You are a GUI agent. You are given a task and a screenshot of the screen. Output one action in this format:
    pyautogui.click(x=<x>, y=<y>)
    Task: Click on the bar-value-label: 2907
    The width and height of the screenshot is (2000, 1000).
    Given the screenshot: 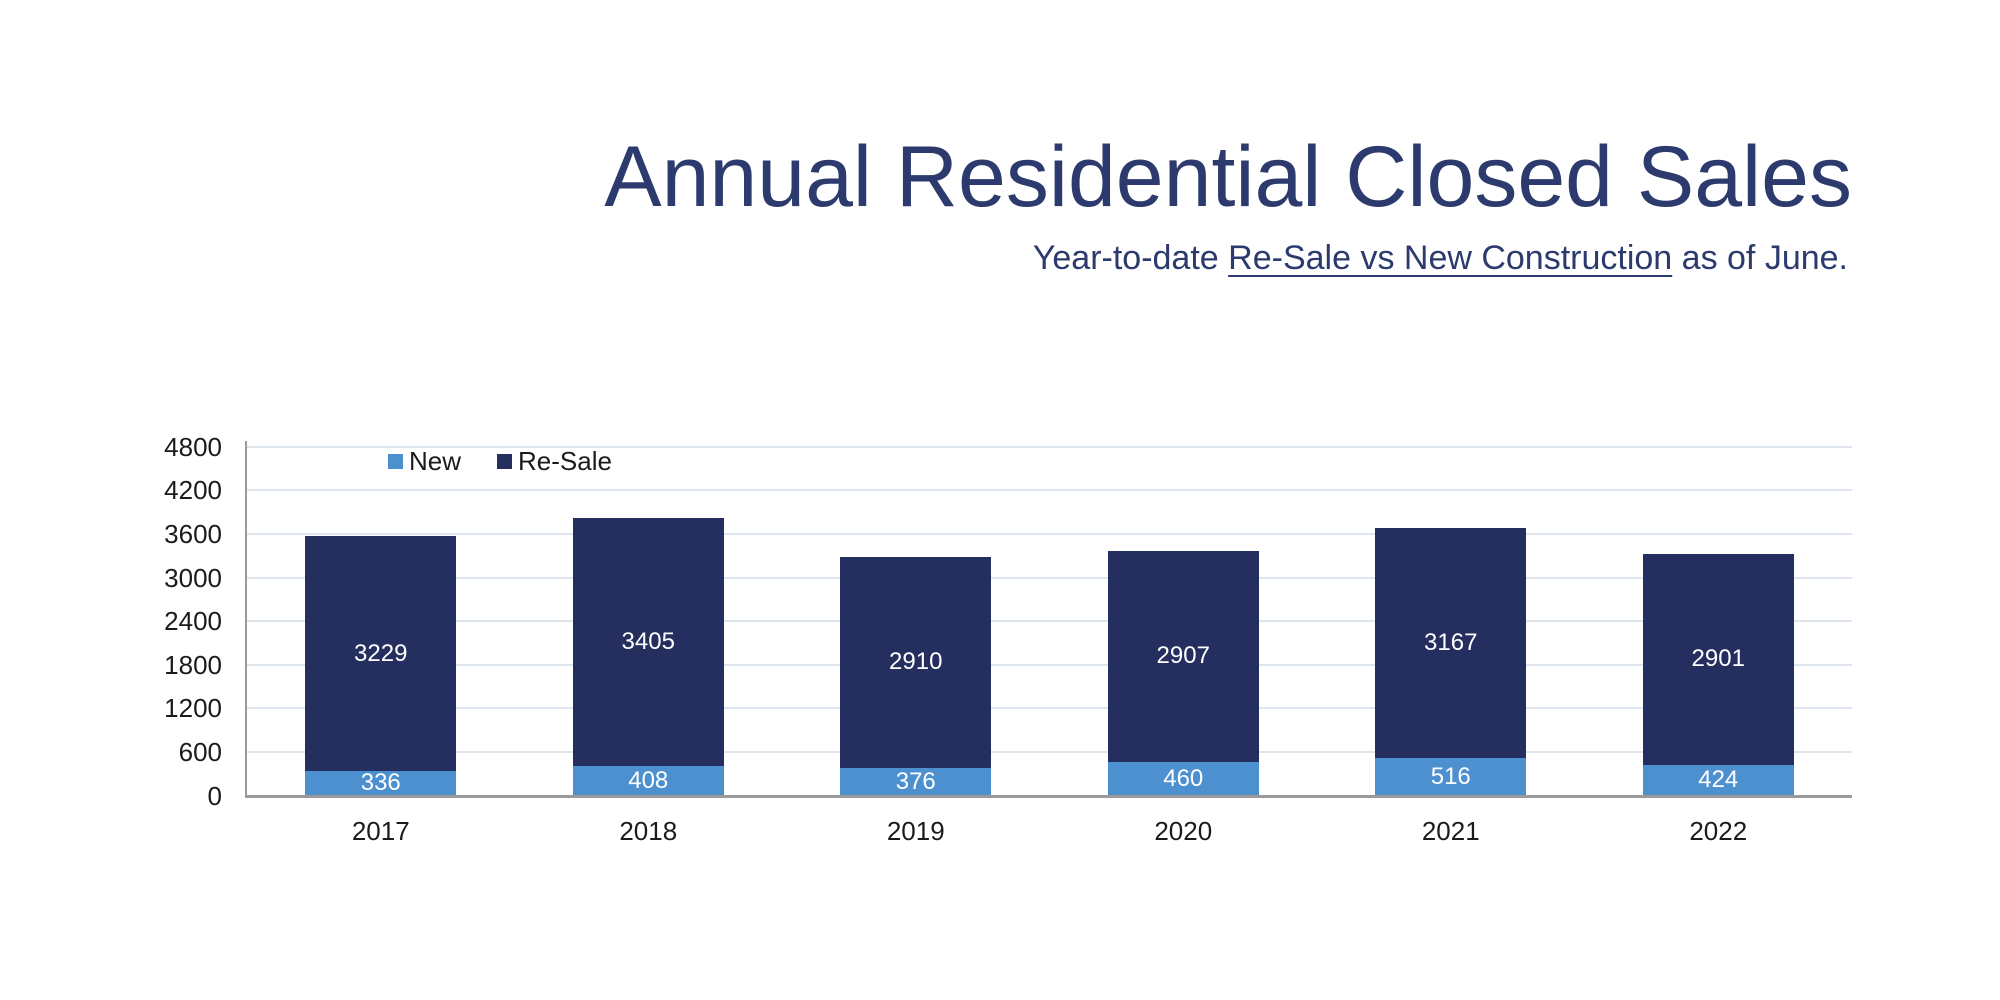 What is the action you would take?
    pyautogui.click(x=1183, y=656)
    